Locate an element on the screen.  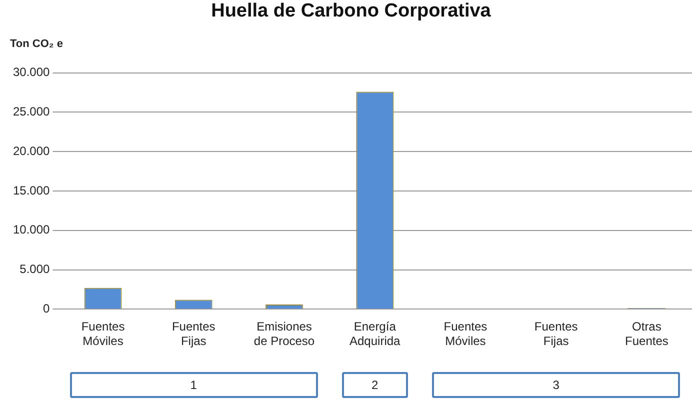
text: 1 is located at coordinates (194, 385).